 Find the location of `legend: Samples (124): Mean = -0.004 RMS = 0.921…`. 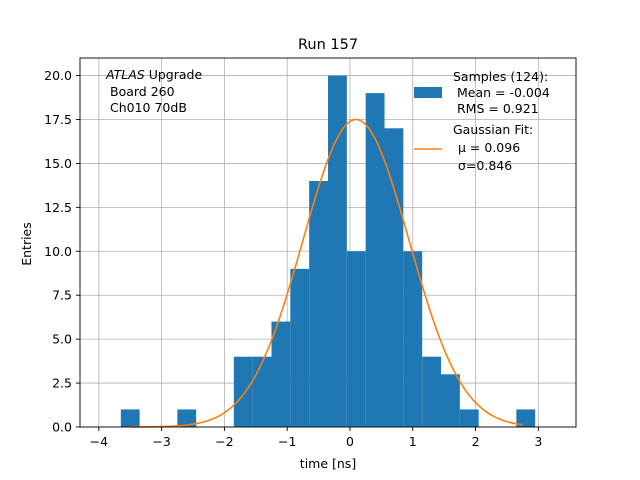

legend: Samples (124): Mean = -0.004 RMS = 0.921… is located at coordinates (482, 121).